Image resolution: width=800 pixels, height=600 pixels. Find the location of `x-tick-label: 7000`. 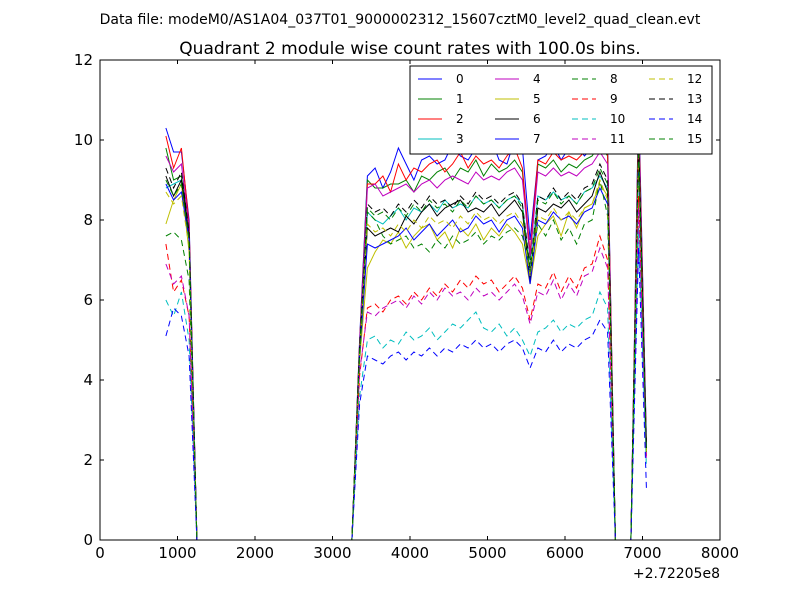

x-tick-label: 7000 is located at coordinates (642, 553).